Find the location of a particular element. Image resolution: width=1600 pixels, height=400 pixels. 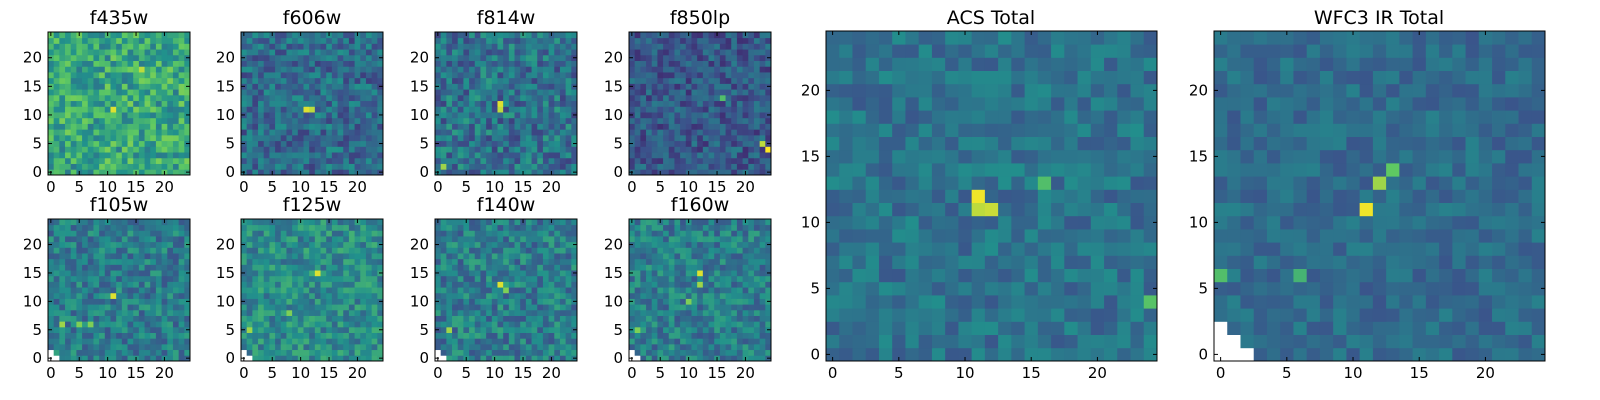

x-tick-label: 15 is located at coordinates (135, 373).